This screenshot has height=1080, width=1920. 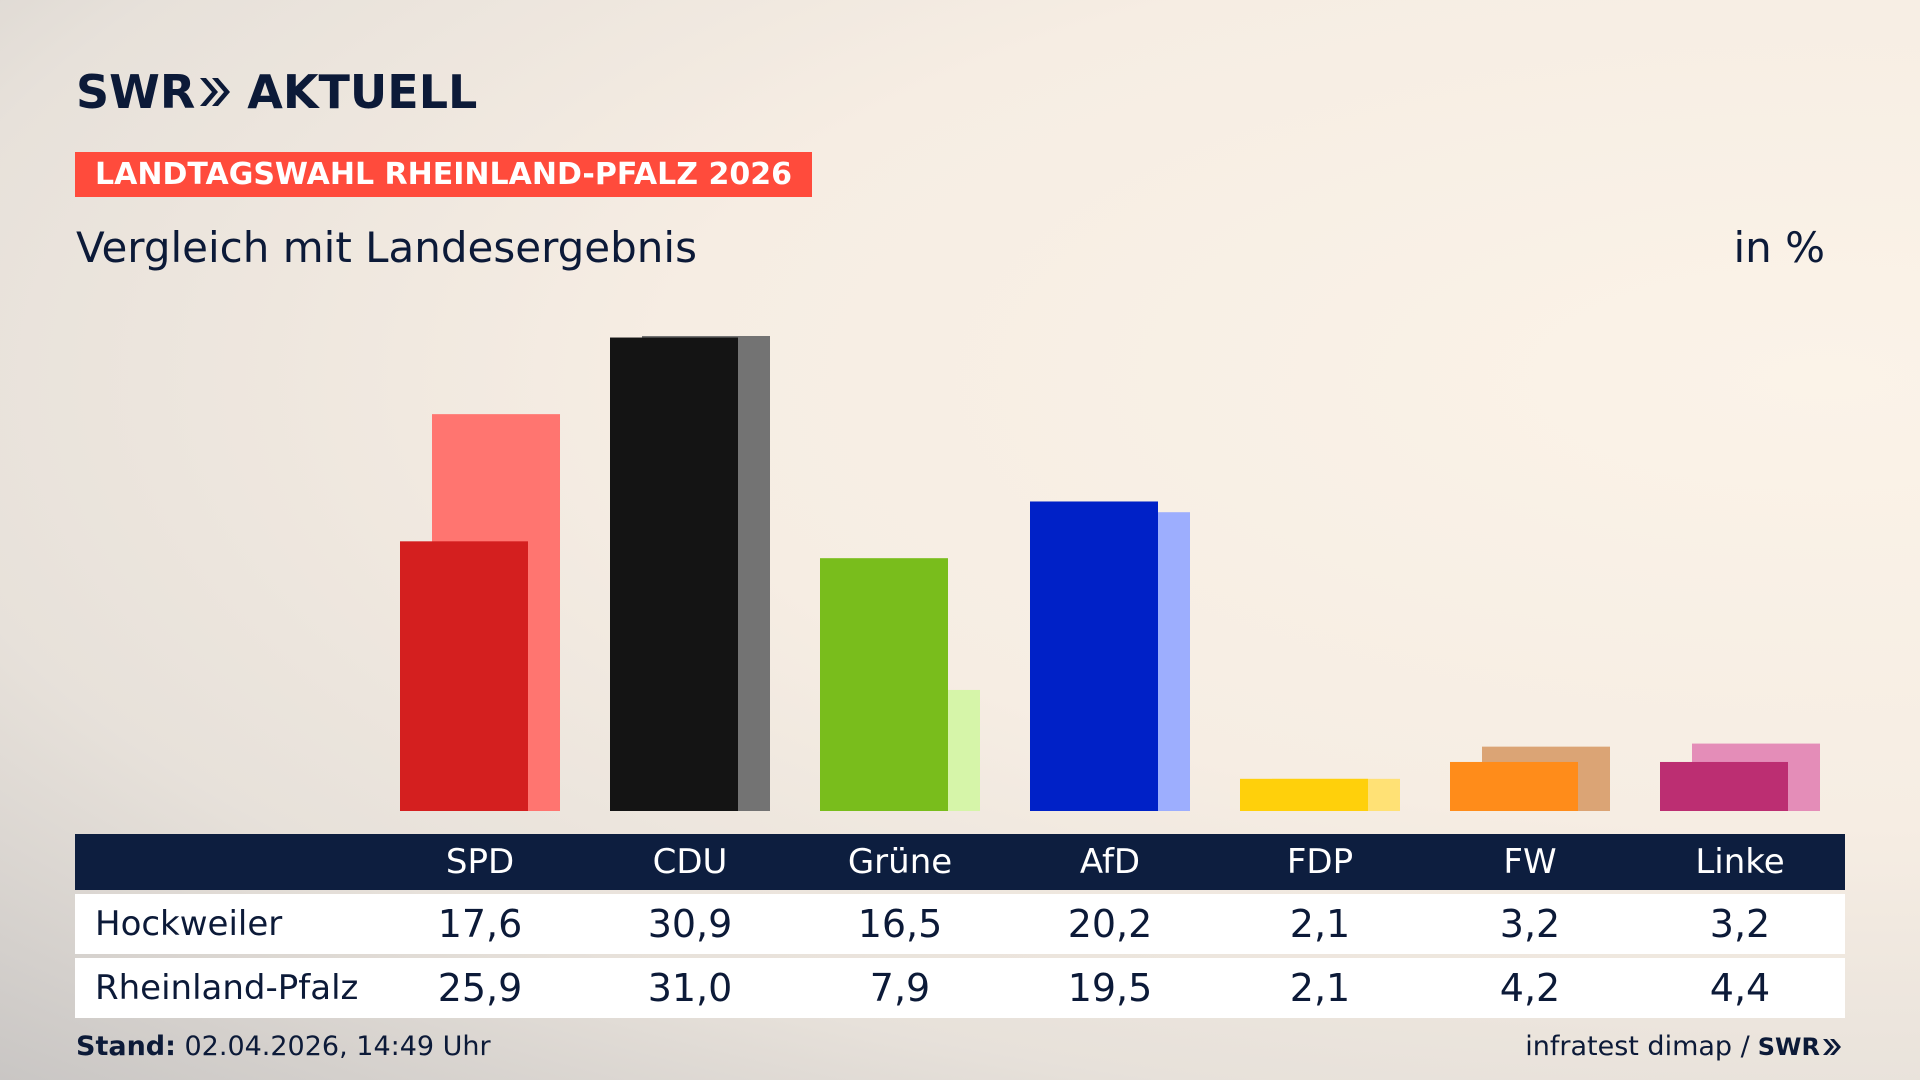 I want to click on logo-swr-text: SWR, so click(x=136, y=92).